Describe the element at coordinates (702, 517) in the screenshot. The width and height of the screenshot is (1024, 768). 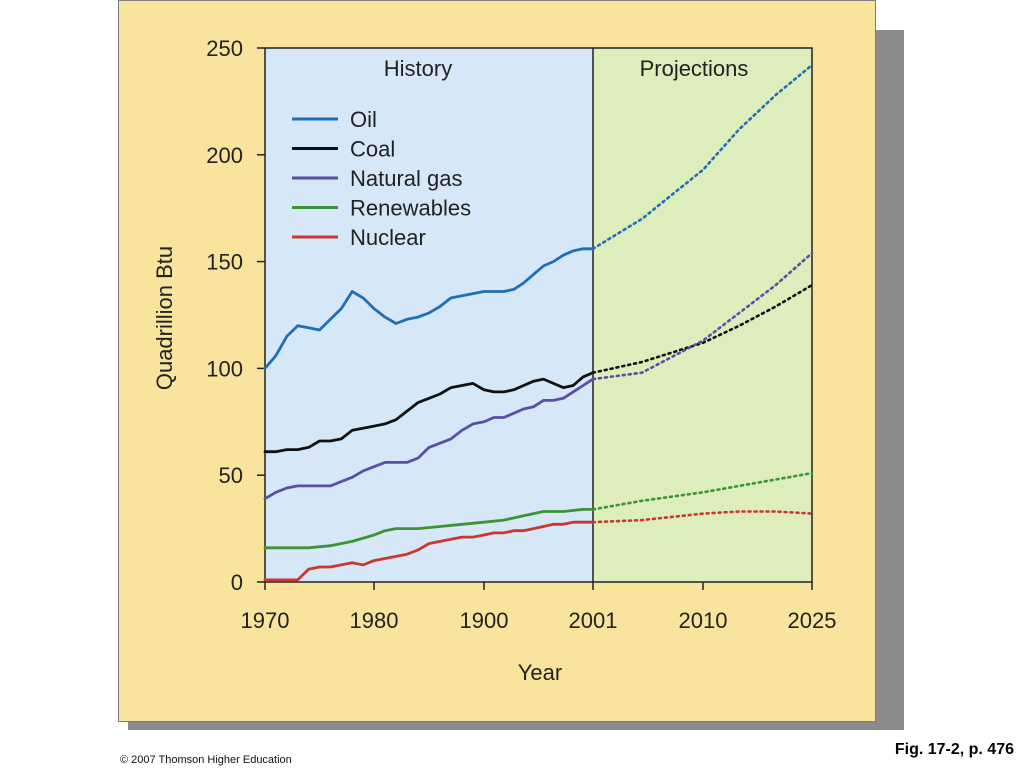
I see `series-nuclear-projection` at that location.